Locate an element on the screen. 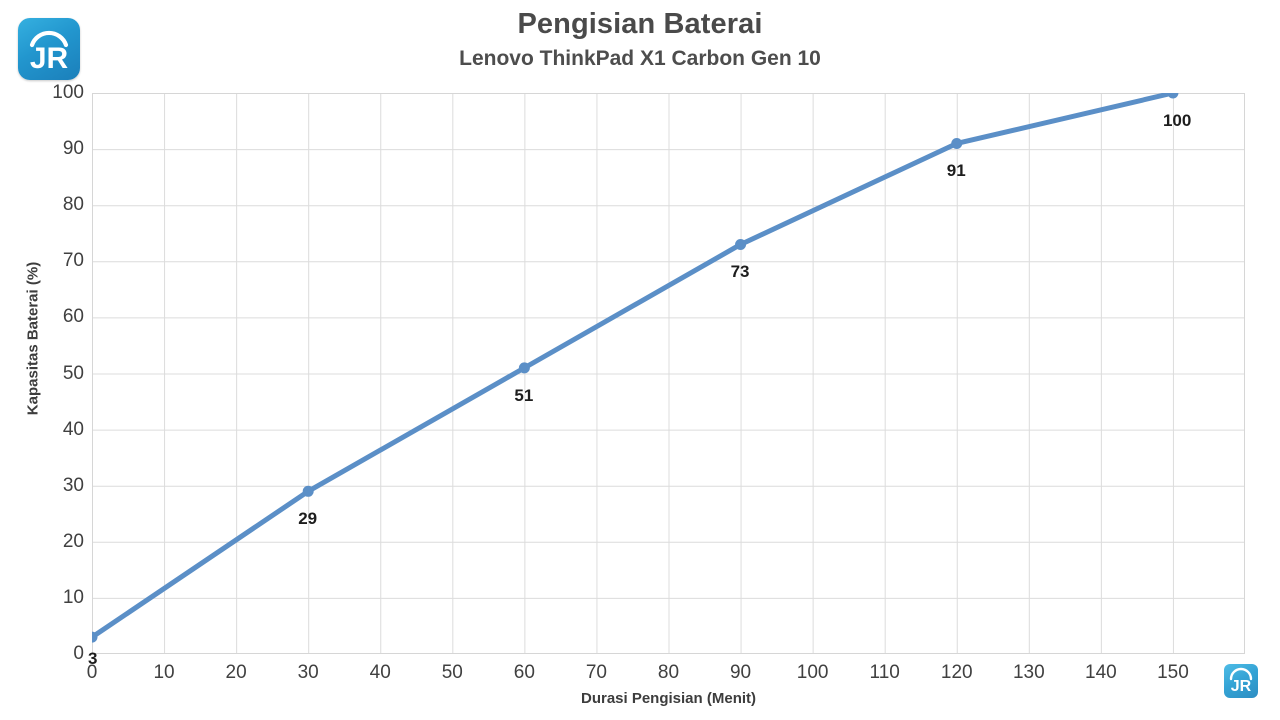 The height and width of the screenshot is (720, 1280). x-axis-title: Durasi Pengisian (Menit) is located at coordinates (668, 698).